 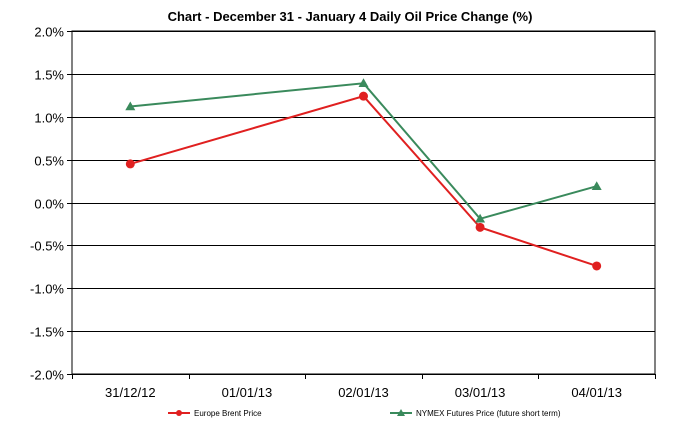 What do you see at coordinates (480, 392) in the screenshot?
I see `x-tick-label: 03/01/13` at bounding box center [480, 392].